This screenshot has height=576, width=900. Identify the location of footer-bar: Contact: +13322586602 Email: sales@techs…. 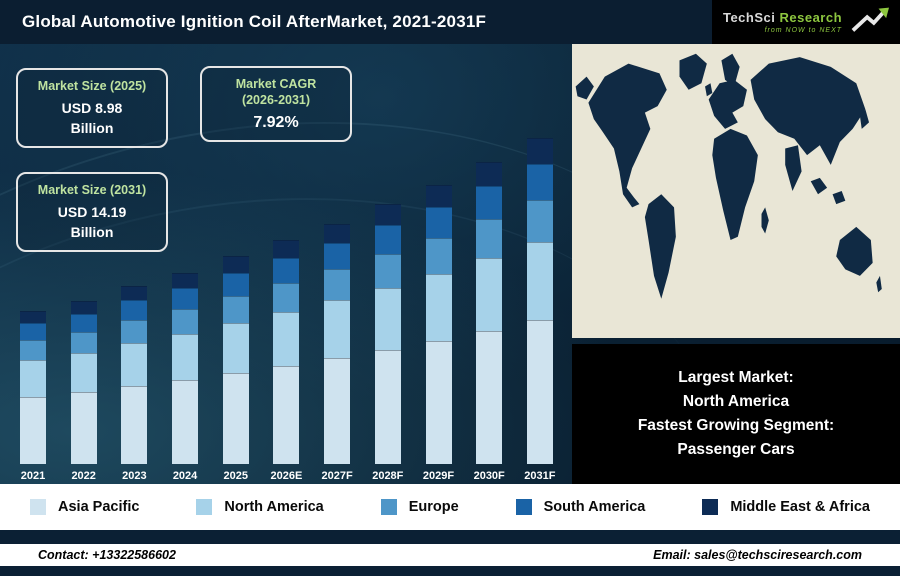
(450, 555).